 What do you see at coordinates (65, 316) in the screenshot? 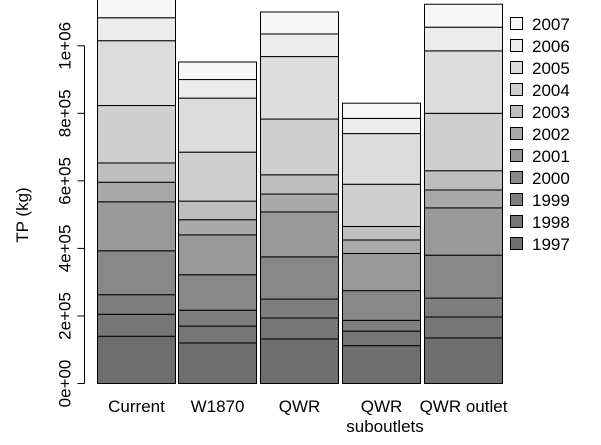
I see `y-tick-label: 2e+05` at bounding box center [65, 316].